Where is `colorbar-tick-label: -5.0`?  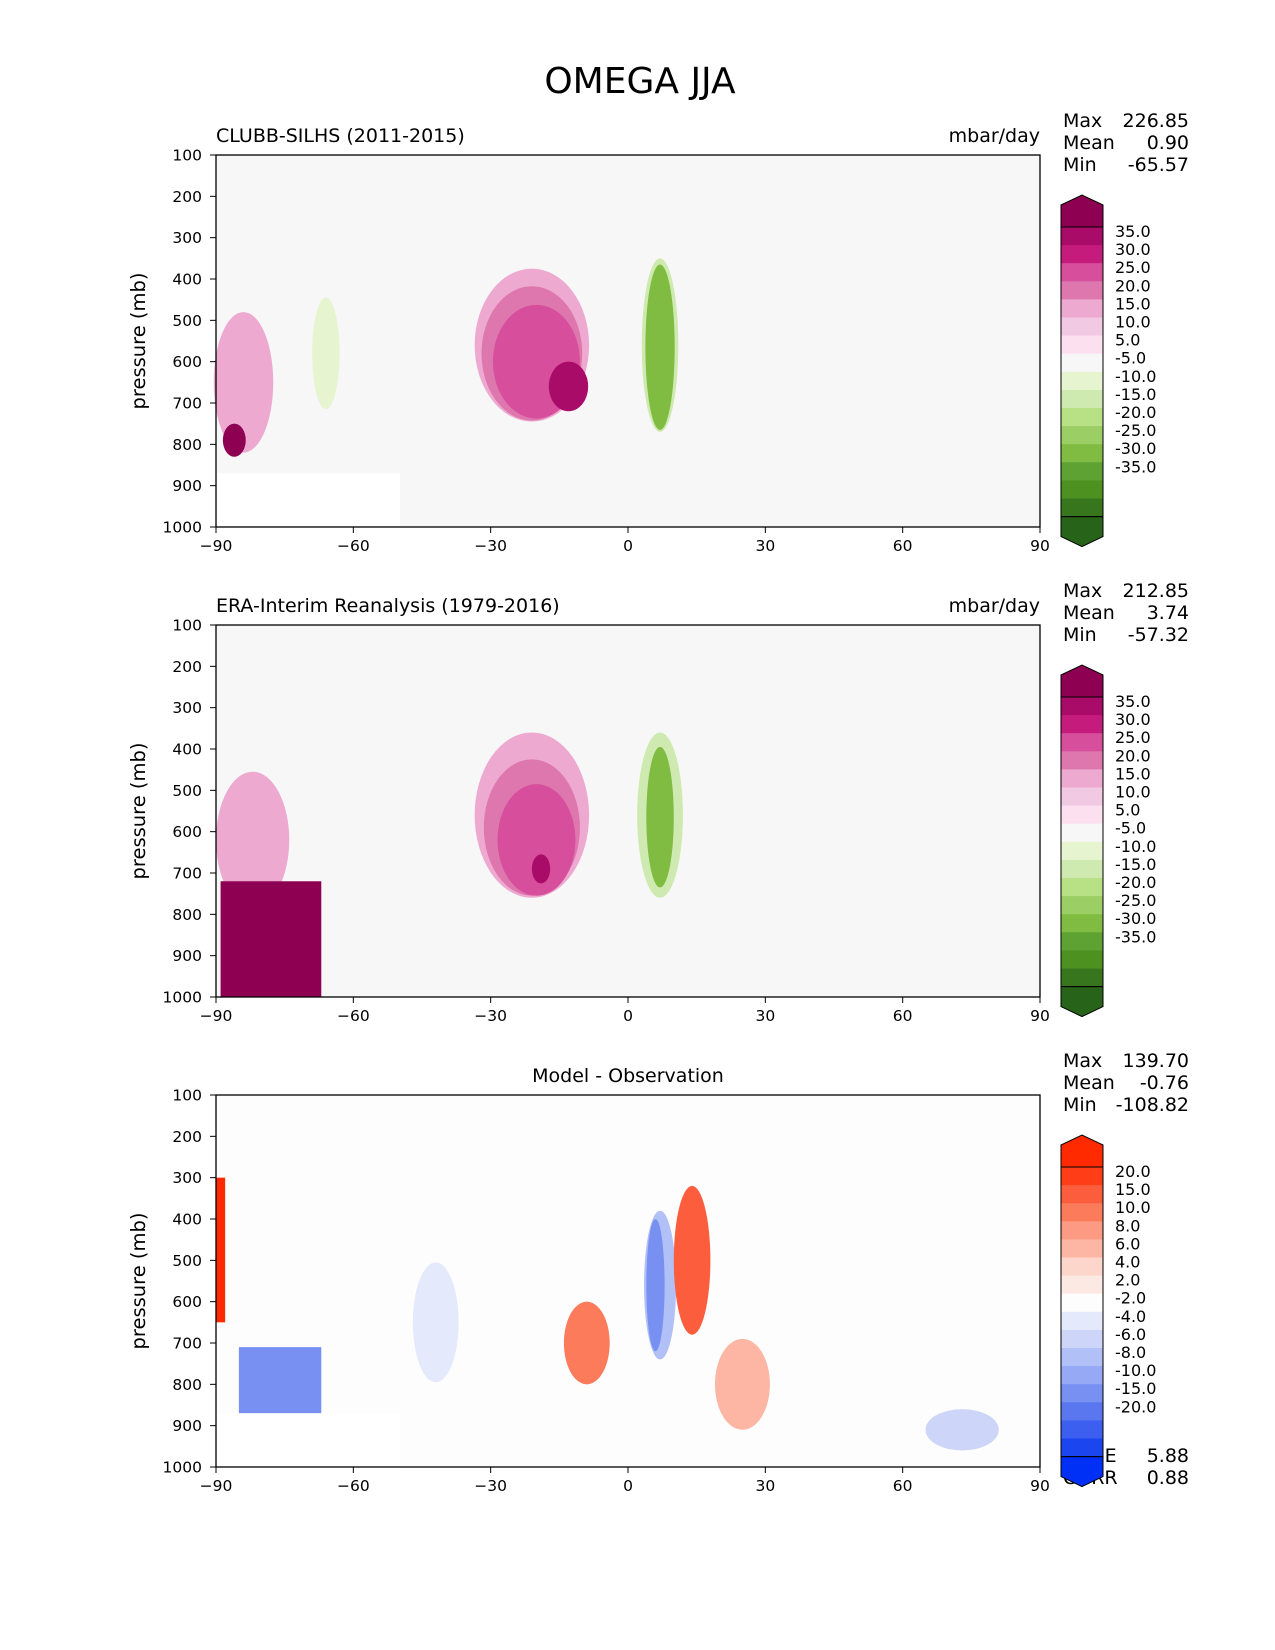
colorbar-tick-label: -5.0 is located at coordinates (1130, 828).